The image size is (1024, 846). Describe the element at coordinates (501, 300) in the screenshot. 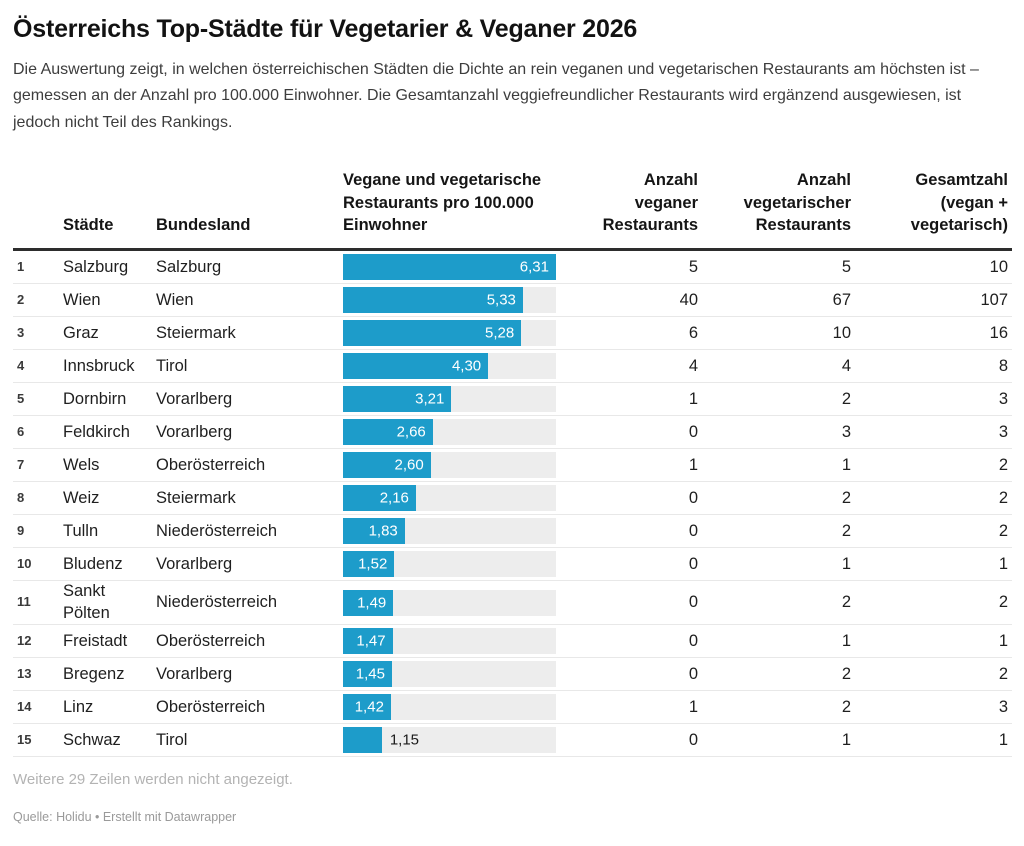

I see `bar-value-label: 5,33` at that location.